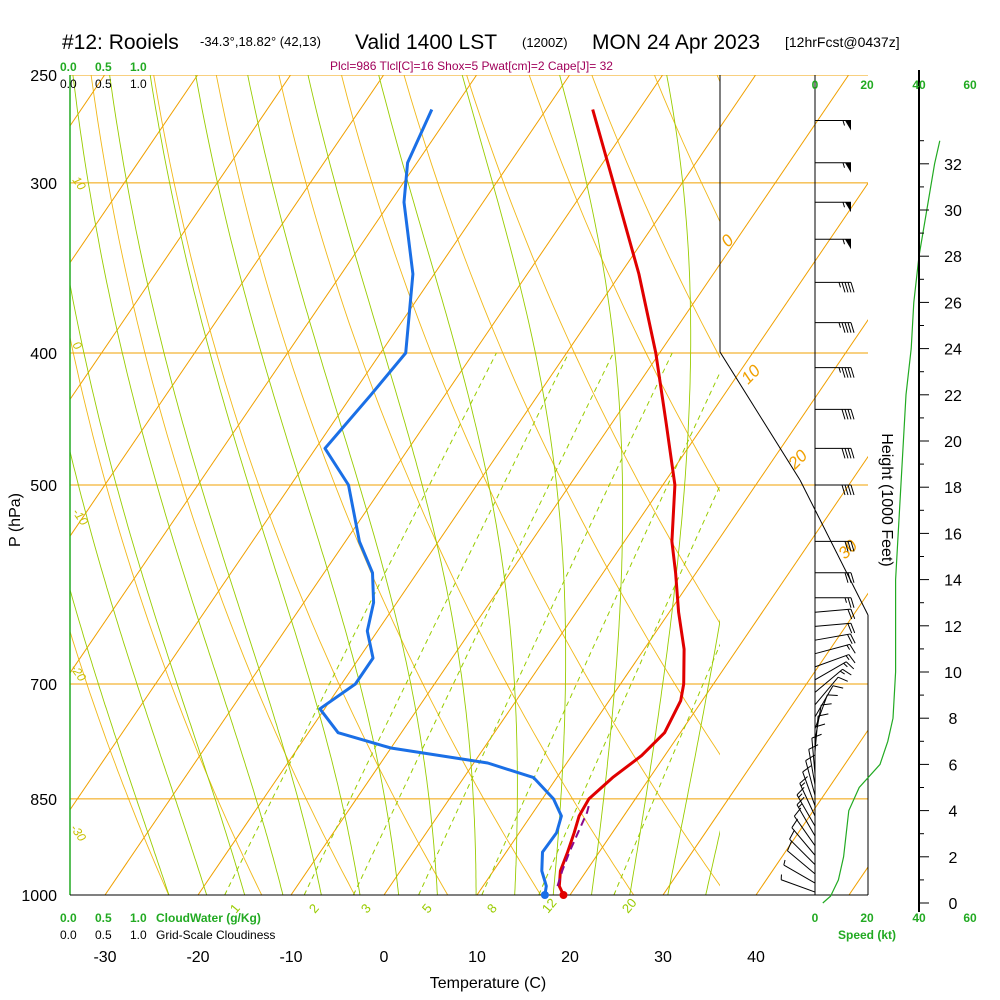 Image resolution: width=1000 pixels, height=1000 pixels. Describe the element at coordinates (426, 42) in the screenshot. I see `valid-time: Valid 1400 LST` at that location.